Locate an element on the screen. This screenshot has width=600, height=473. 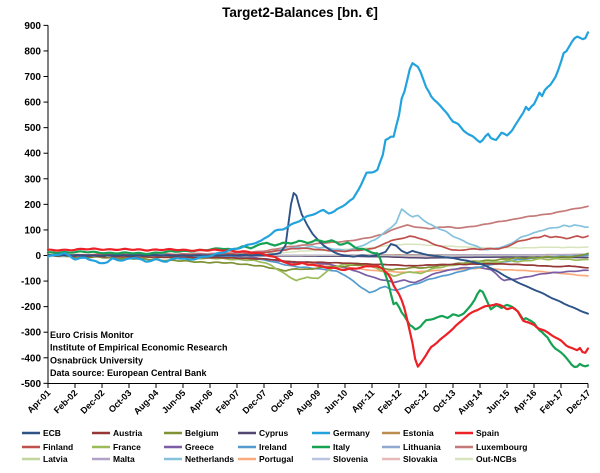
legend-item-malta: Malta is located at coordinates (113, 459).